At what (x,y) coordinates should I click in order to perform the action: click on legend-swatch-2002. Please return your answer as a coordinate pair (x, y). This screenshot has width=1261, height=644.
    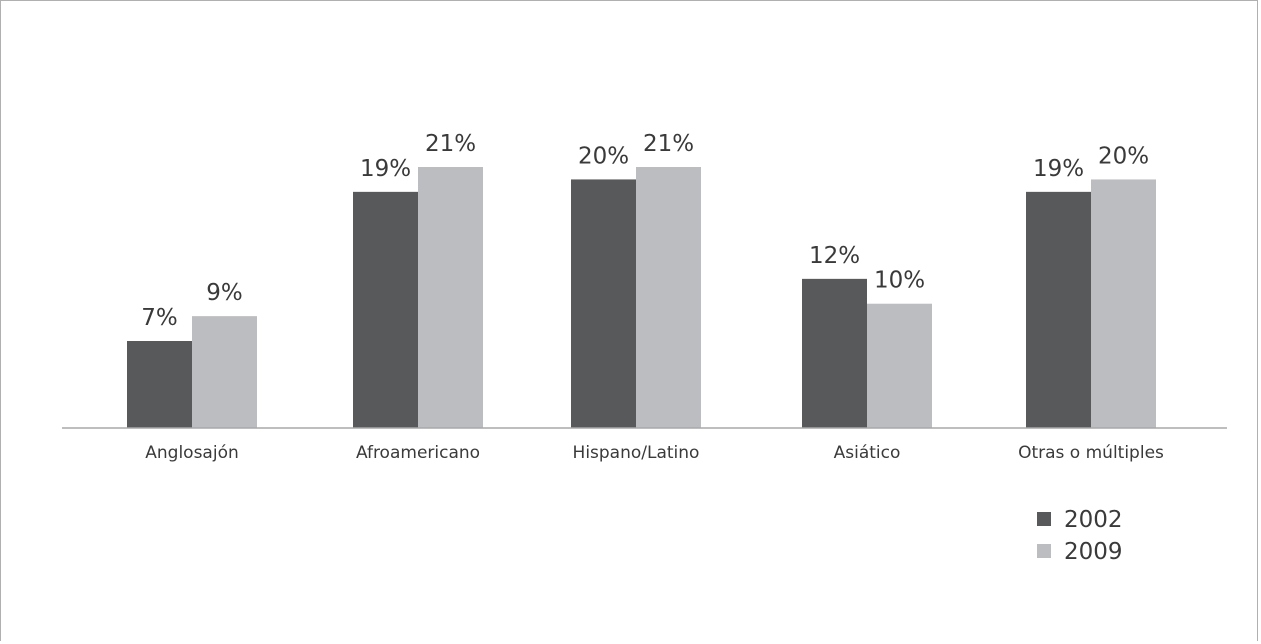
    Looking at the image, I should click on (1044, 519).